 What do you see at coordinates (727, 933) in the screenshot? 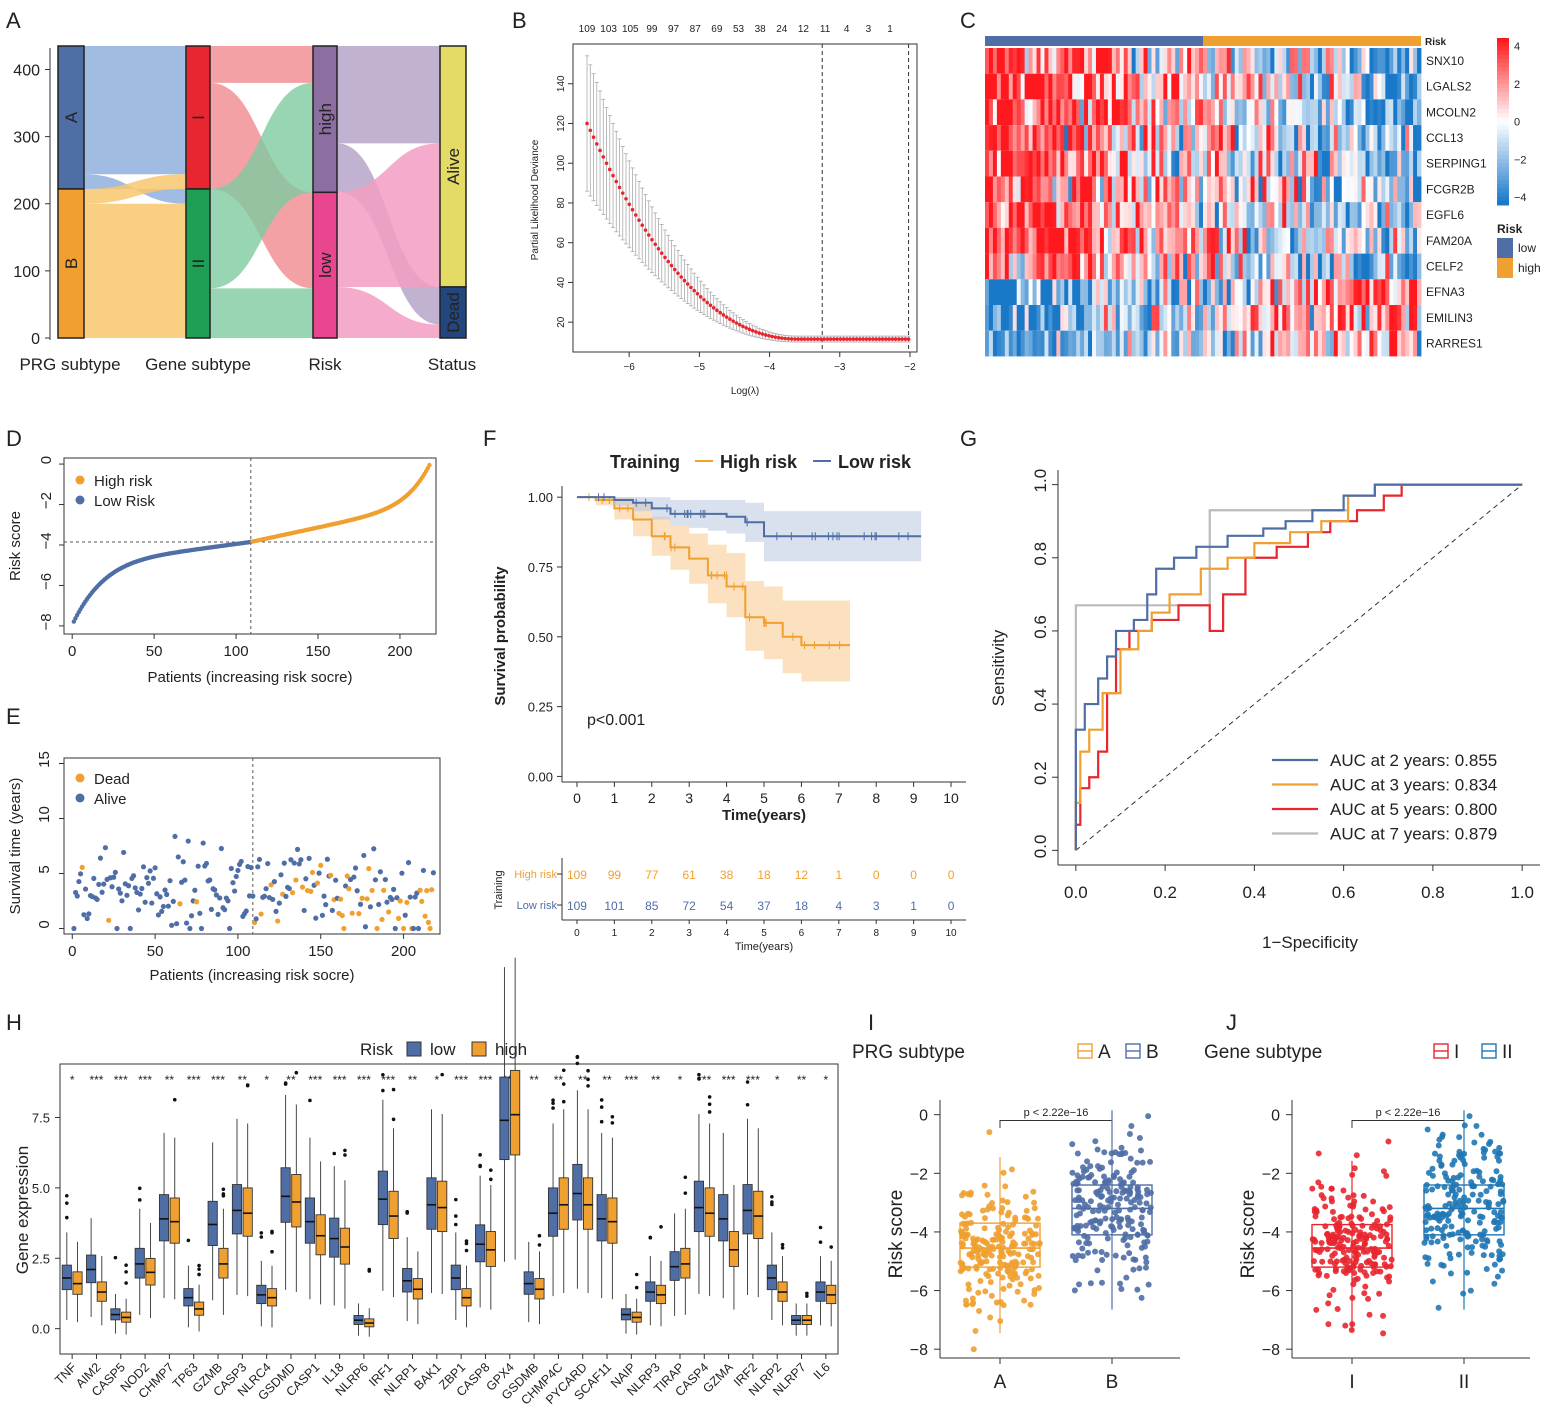
I see `table-x-tick-label: 4` at bounding box center [727, 933].